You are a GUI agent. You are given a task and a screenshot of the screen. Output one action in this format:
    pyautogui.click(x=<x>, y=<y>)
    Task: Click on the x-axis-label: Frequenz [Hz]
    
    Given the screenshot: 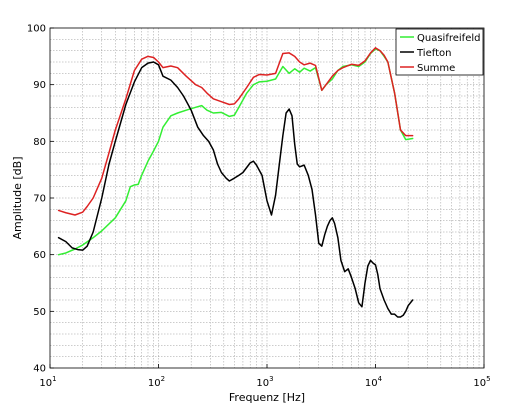 What is the action you would take?
    pyautogui.click(x=267, y=397)
    